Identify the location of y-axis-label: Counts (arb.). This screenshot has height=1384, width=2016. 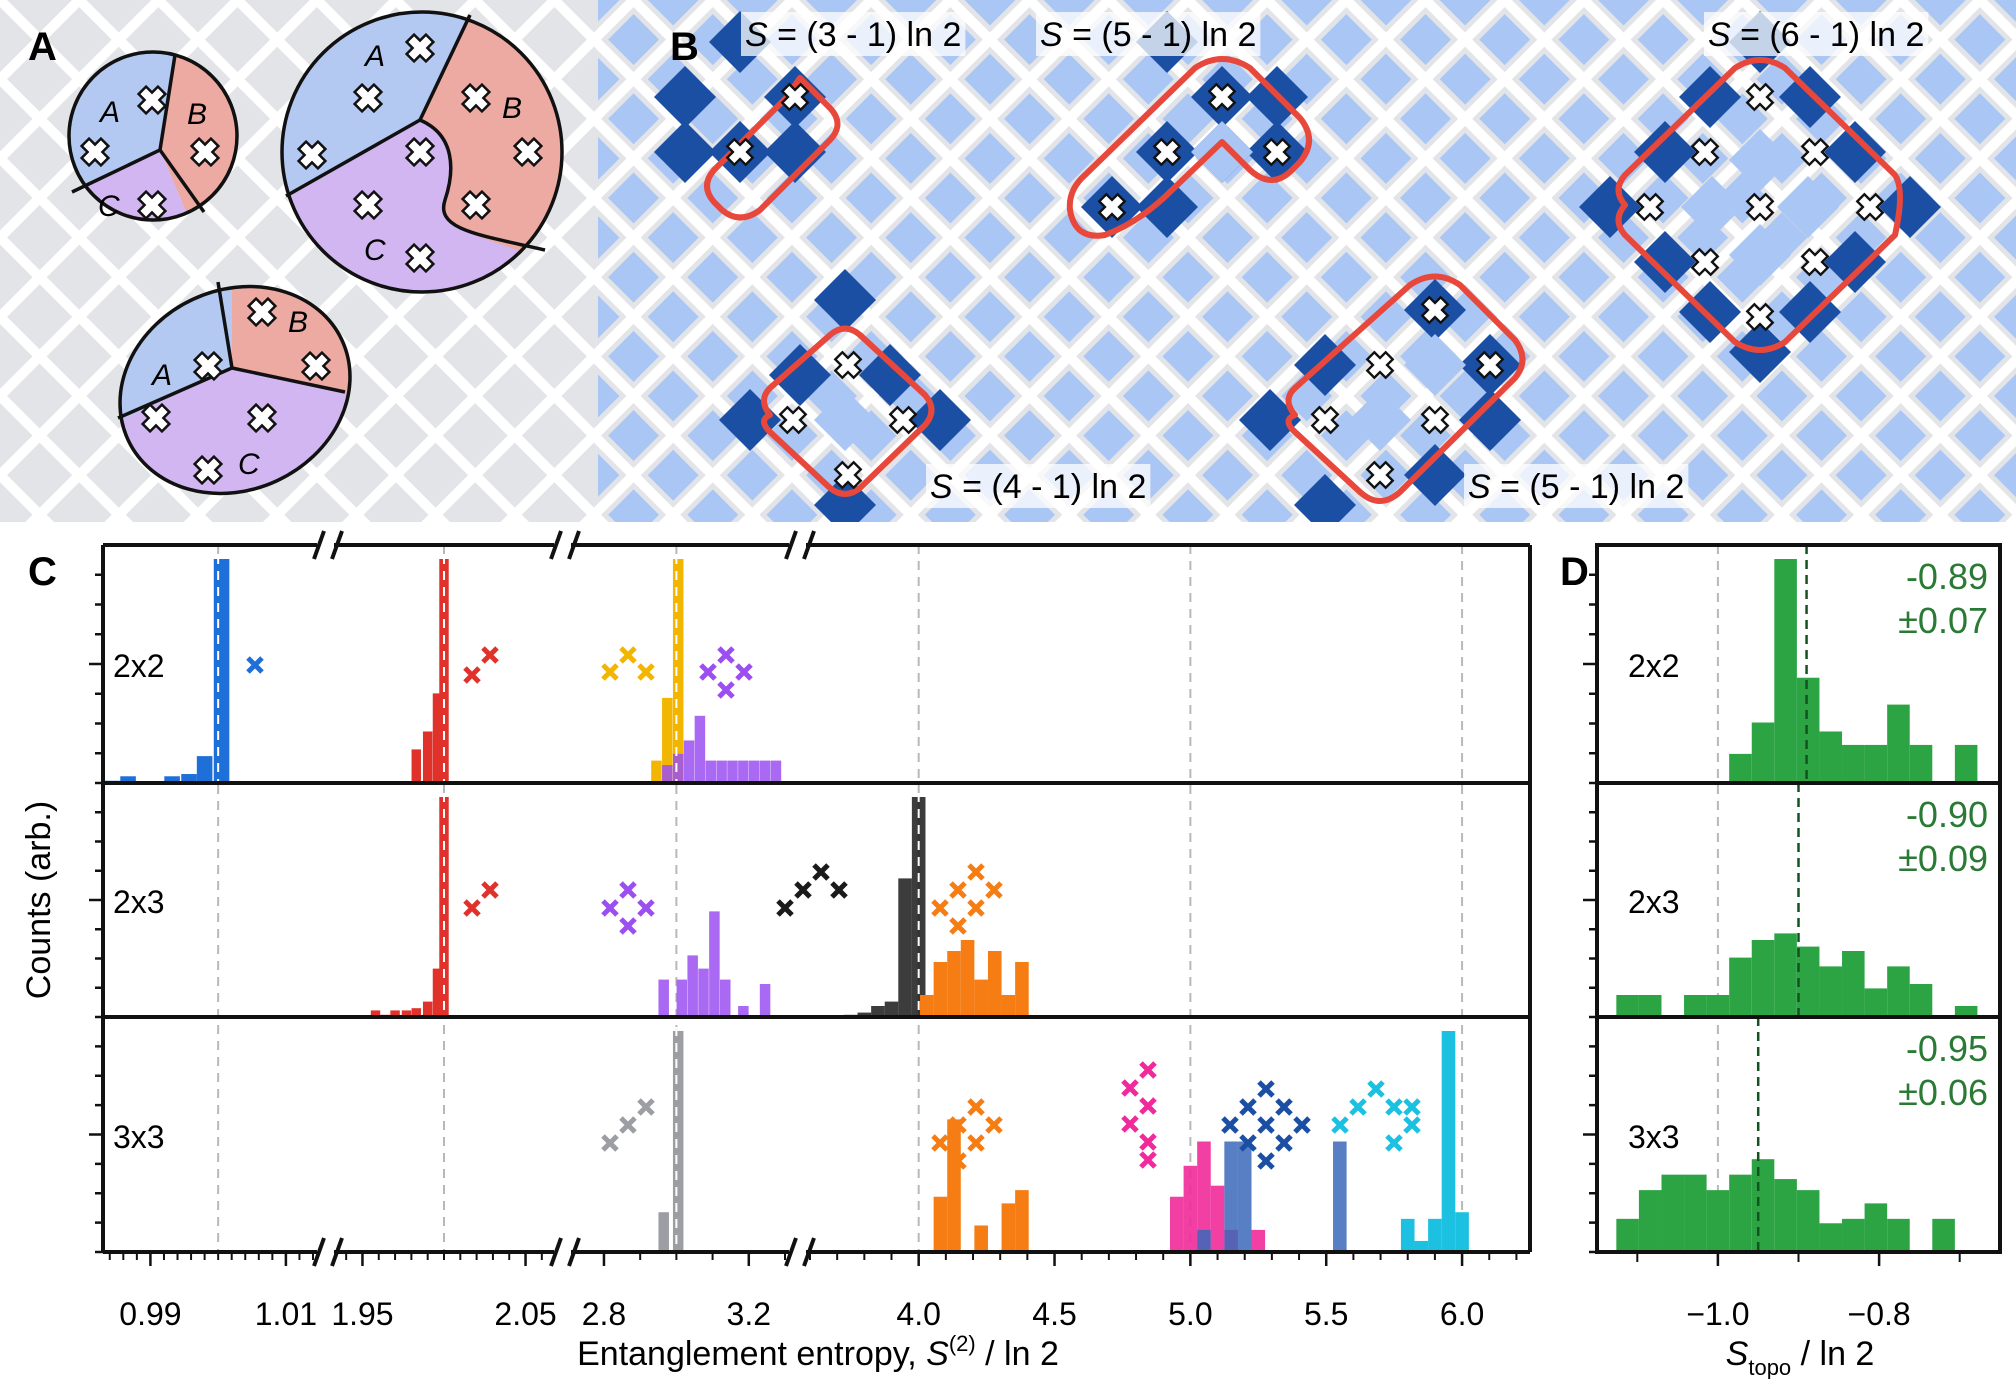
(39, 900).